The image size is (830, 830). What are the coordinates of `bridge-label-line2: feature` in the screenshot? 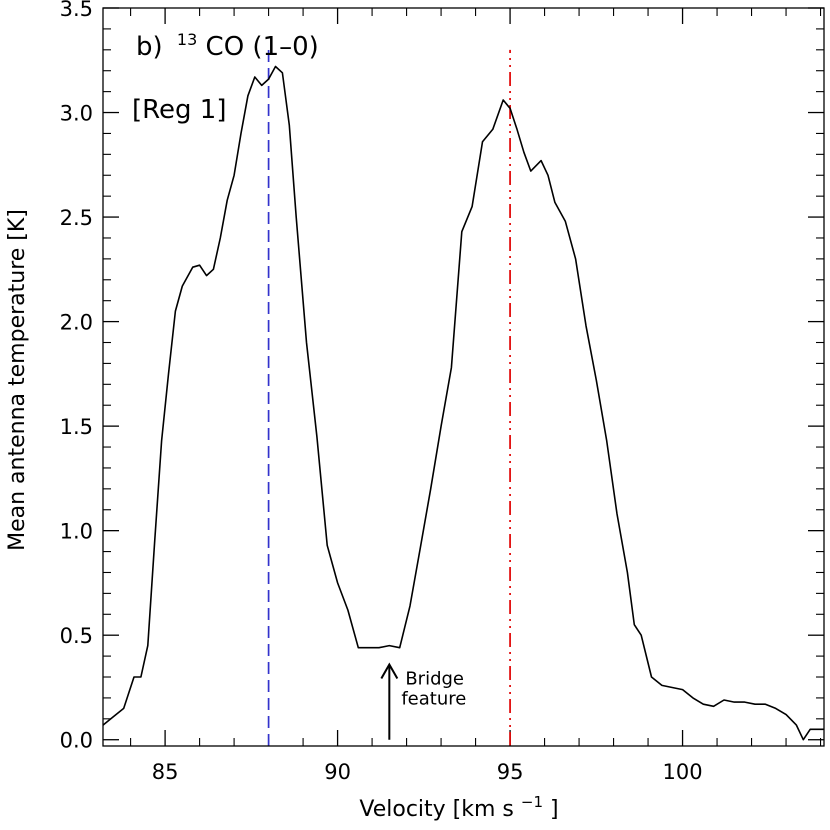 It's located at (433, 698).